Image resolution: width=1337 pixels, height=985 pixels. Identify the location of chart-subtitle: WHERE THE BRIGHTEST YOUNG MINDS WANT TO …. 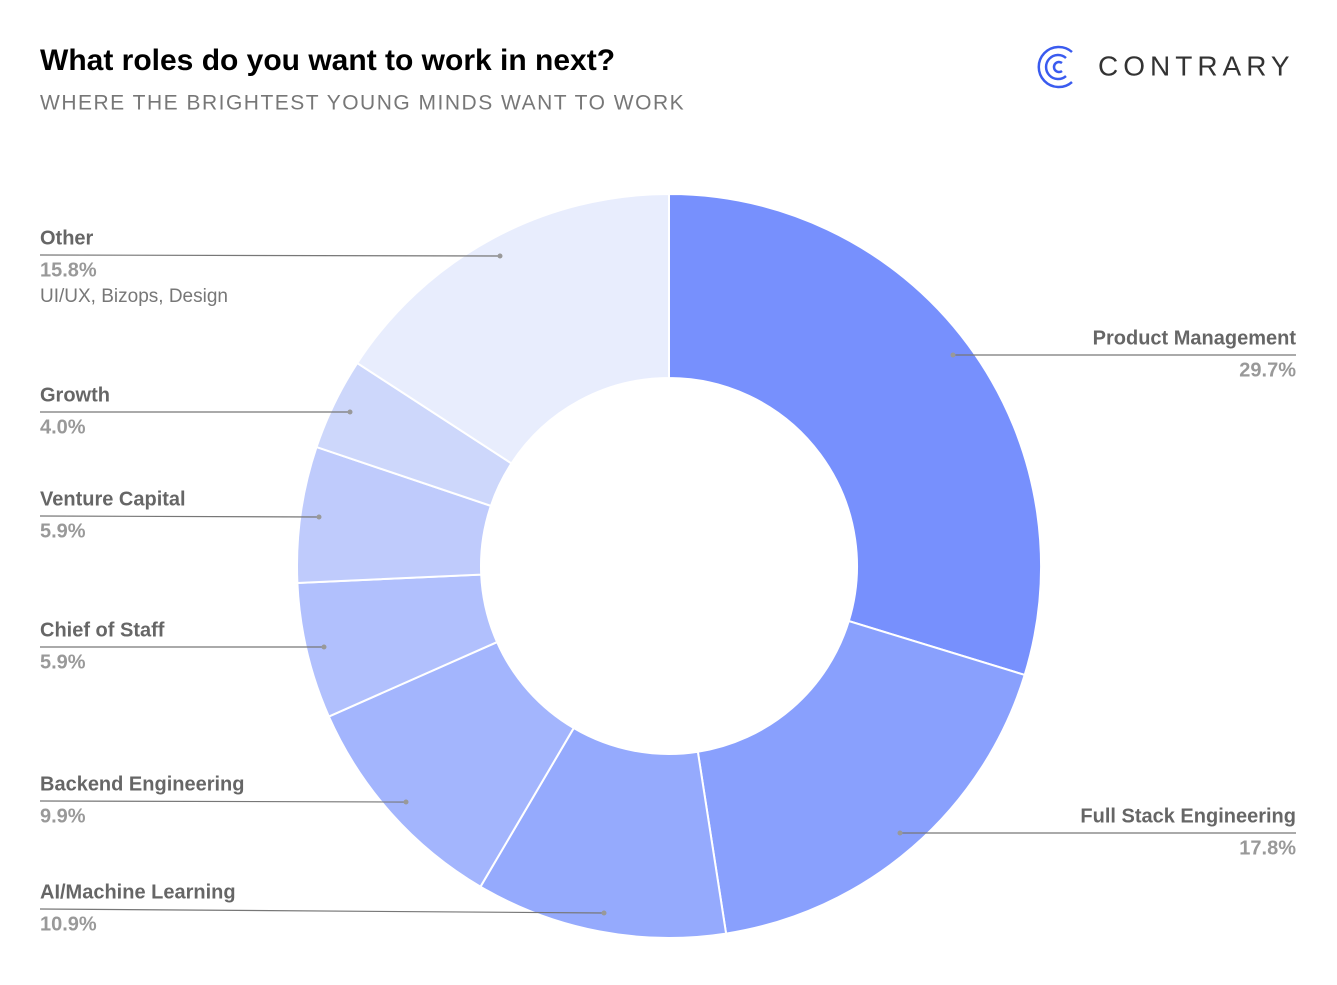
(362, 103).